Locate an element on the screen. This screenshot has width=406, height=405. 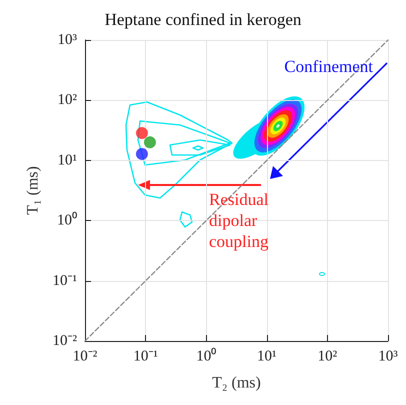
y-tick-label: 10⁰ is located at coordinates (67, 220).